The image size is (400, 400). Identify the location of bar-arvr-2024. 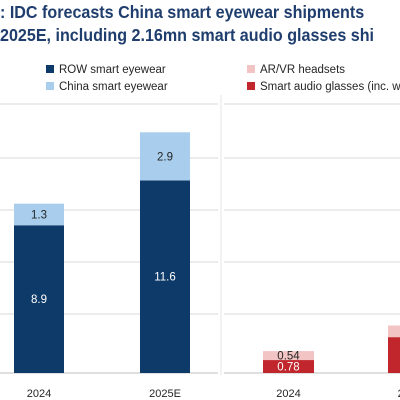
(288, 356).